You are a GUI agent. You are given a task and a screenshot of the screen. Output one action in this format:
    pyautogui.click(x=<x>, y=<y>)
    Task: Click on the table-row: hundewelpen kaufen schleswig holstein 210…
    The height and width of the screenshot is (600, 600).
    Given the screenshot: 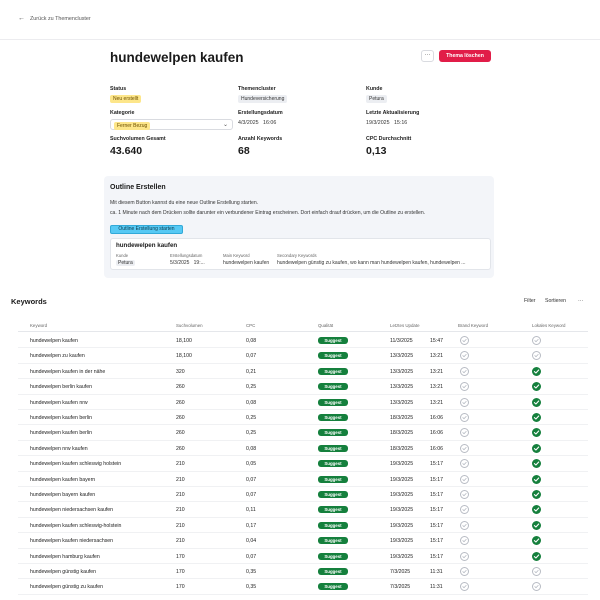 What is the action you would take?
    pyautogui.click(x=303, y=464)
    